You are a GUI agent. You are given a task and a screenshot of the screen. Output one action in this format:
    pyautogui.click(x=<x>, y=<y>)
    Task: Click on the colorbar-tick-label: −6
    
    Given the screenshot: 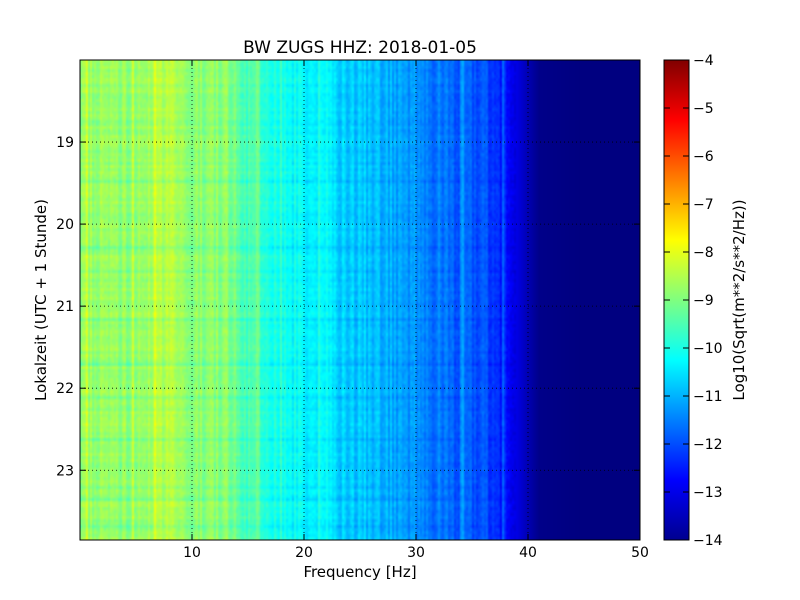 What is the action you would take?
    pyautogui.click(x=703, y=157)
    